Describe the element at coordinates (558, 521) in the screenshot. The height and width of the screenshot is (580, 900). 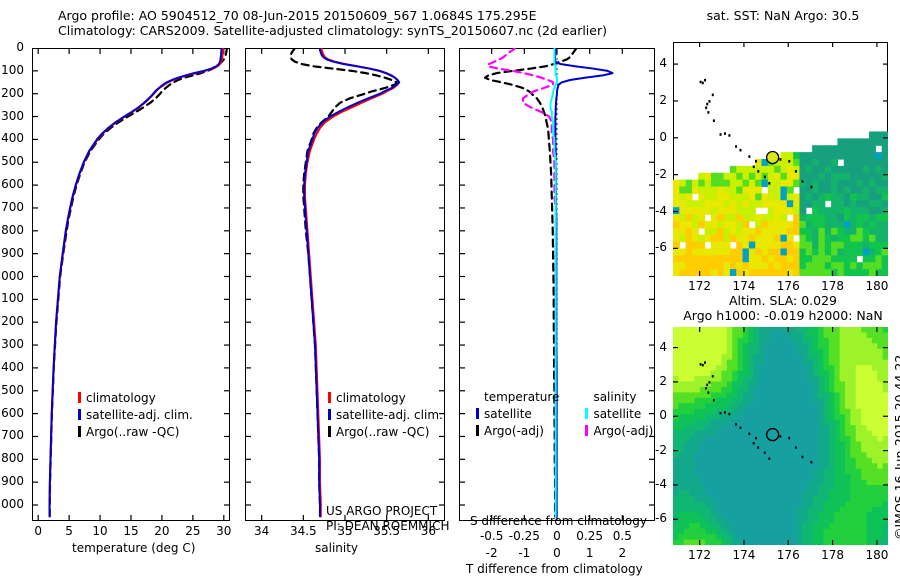
I see `salinity-difference-axis-label: S difference from climatology` at that location.